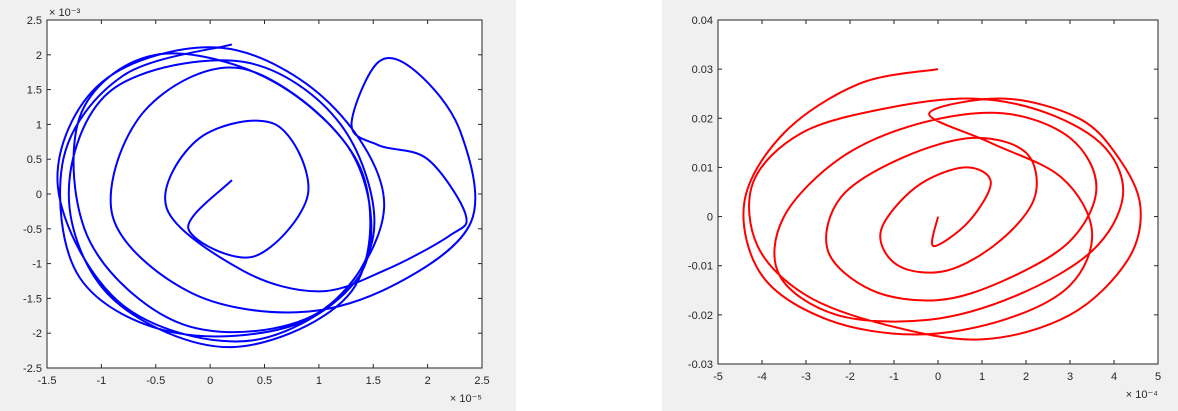 The width and height of the screenshot is (1178, 411). What do you see at coordinates (702, 21) in the screenshot?
I see `y-tick-label: 0.04` at bounding box center [702, 21].